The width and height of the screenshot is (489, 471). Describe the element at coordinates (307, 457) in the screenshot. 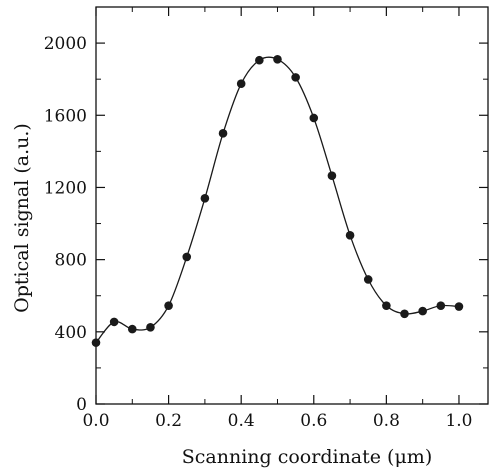

I see `x-axis-label: Scanning coordinate (μm)` at that location.